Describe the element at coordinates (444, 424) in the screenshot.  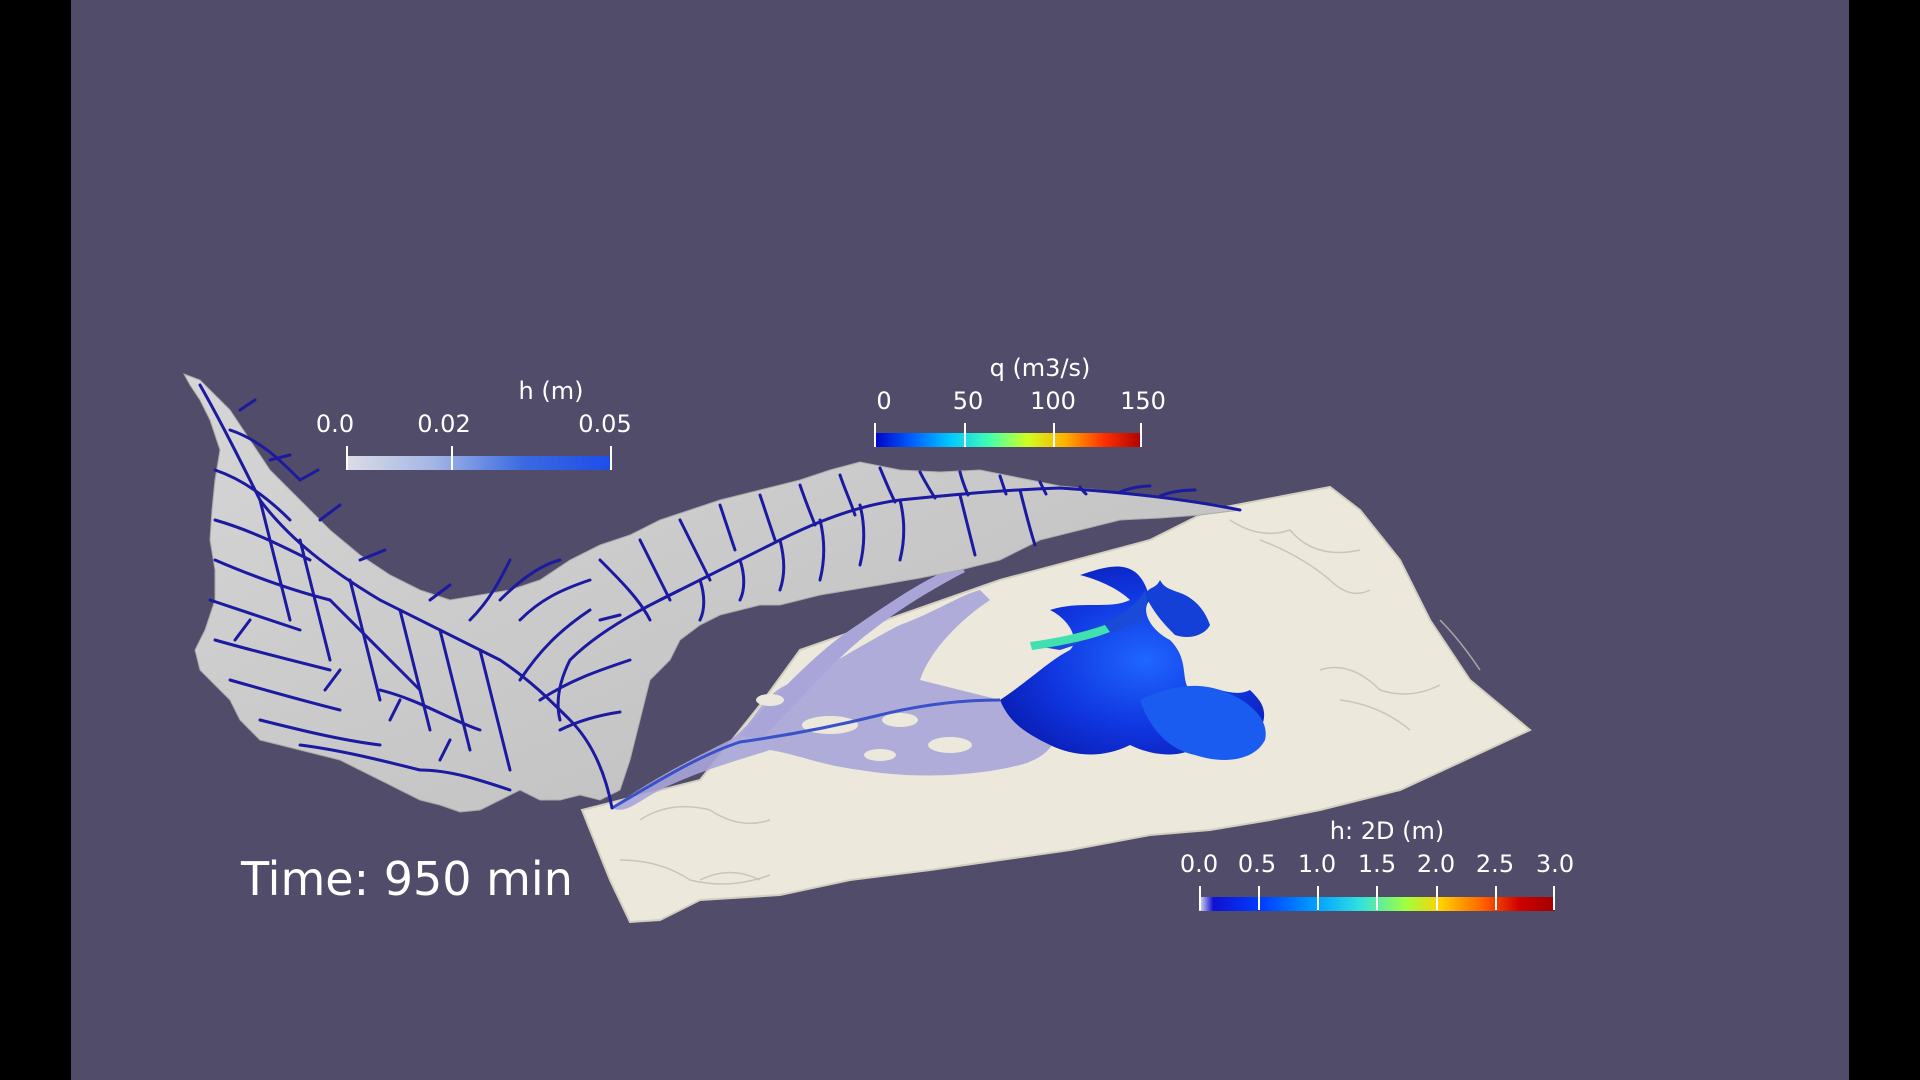
I see `legend-h-tick-1: 0.02` at that location.